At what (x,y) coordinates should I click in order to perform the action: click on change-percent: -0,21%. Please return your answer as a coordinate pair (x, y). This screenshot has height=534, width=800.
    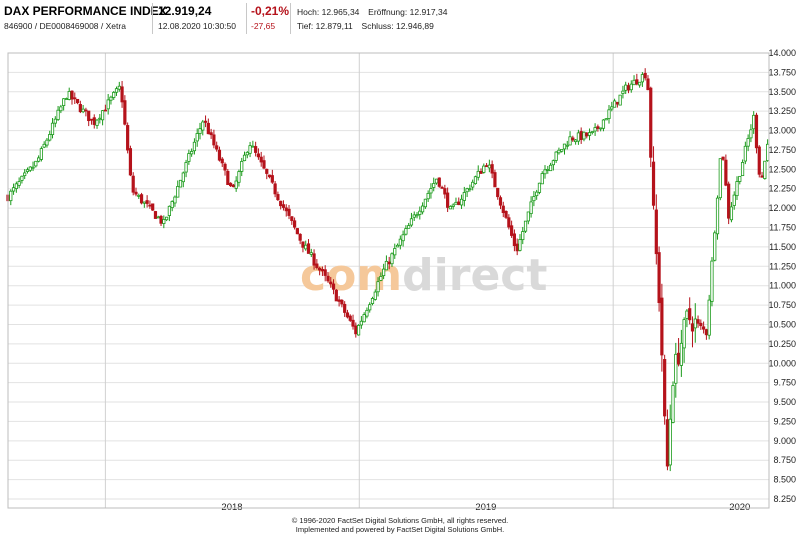
    Looking at the image, I should click on (270, 11).